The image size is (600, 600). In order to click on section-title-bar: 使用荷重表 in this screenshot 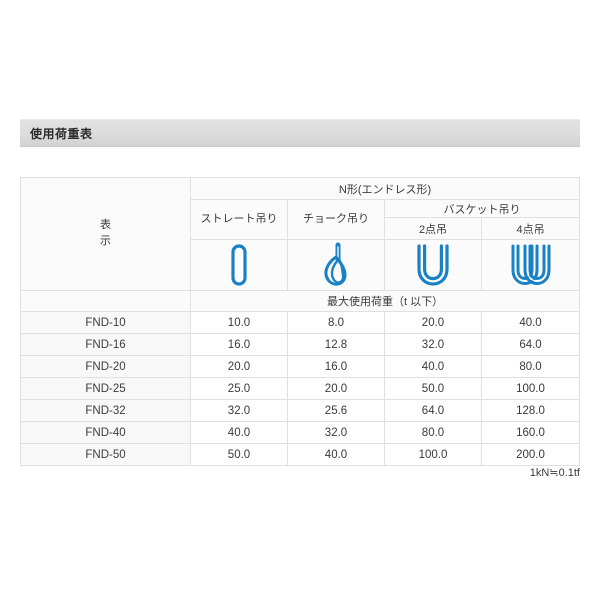, I will do `click(300, 133)`.